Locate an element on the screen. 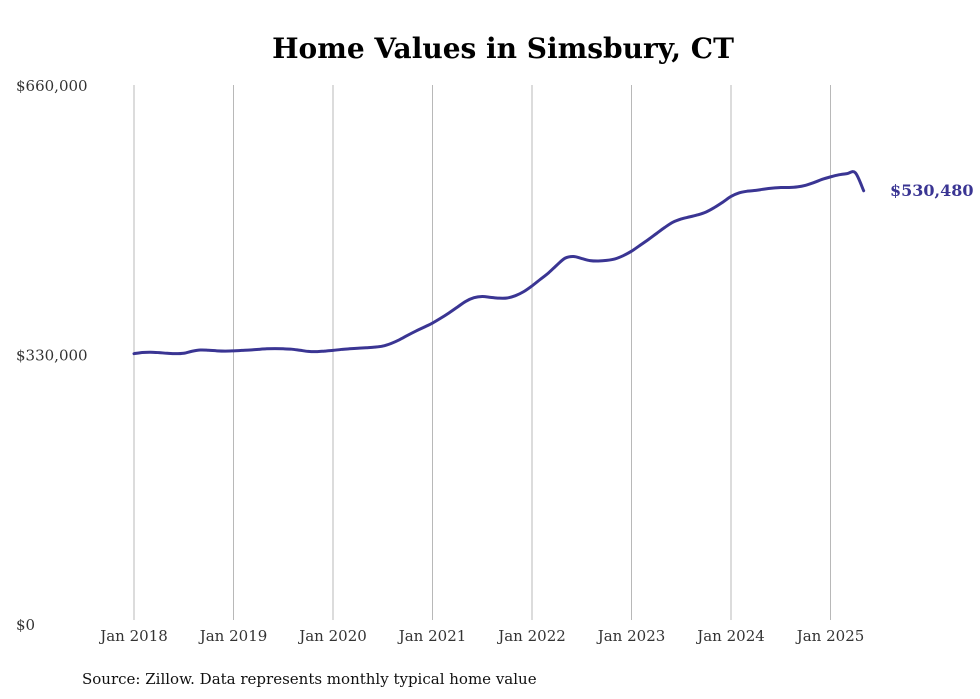 Image resolution: width=980 pixels, height=699 pixels. end-value-label: $530,480 is located at coordinates (932, 190).